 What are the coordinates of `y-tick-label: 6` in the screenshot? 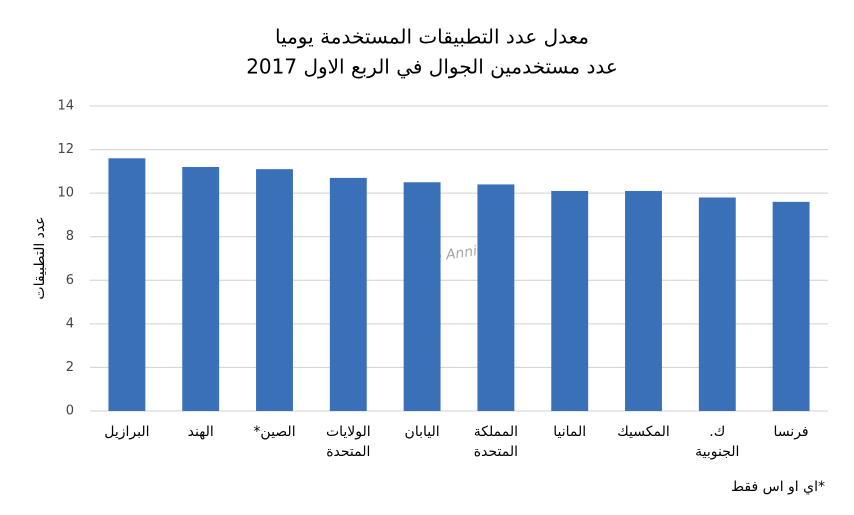 It's located at (70, 280).